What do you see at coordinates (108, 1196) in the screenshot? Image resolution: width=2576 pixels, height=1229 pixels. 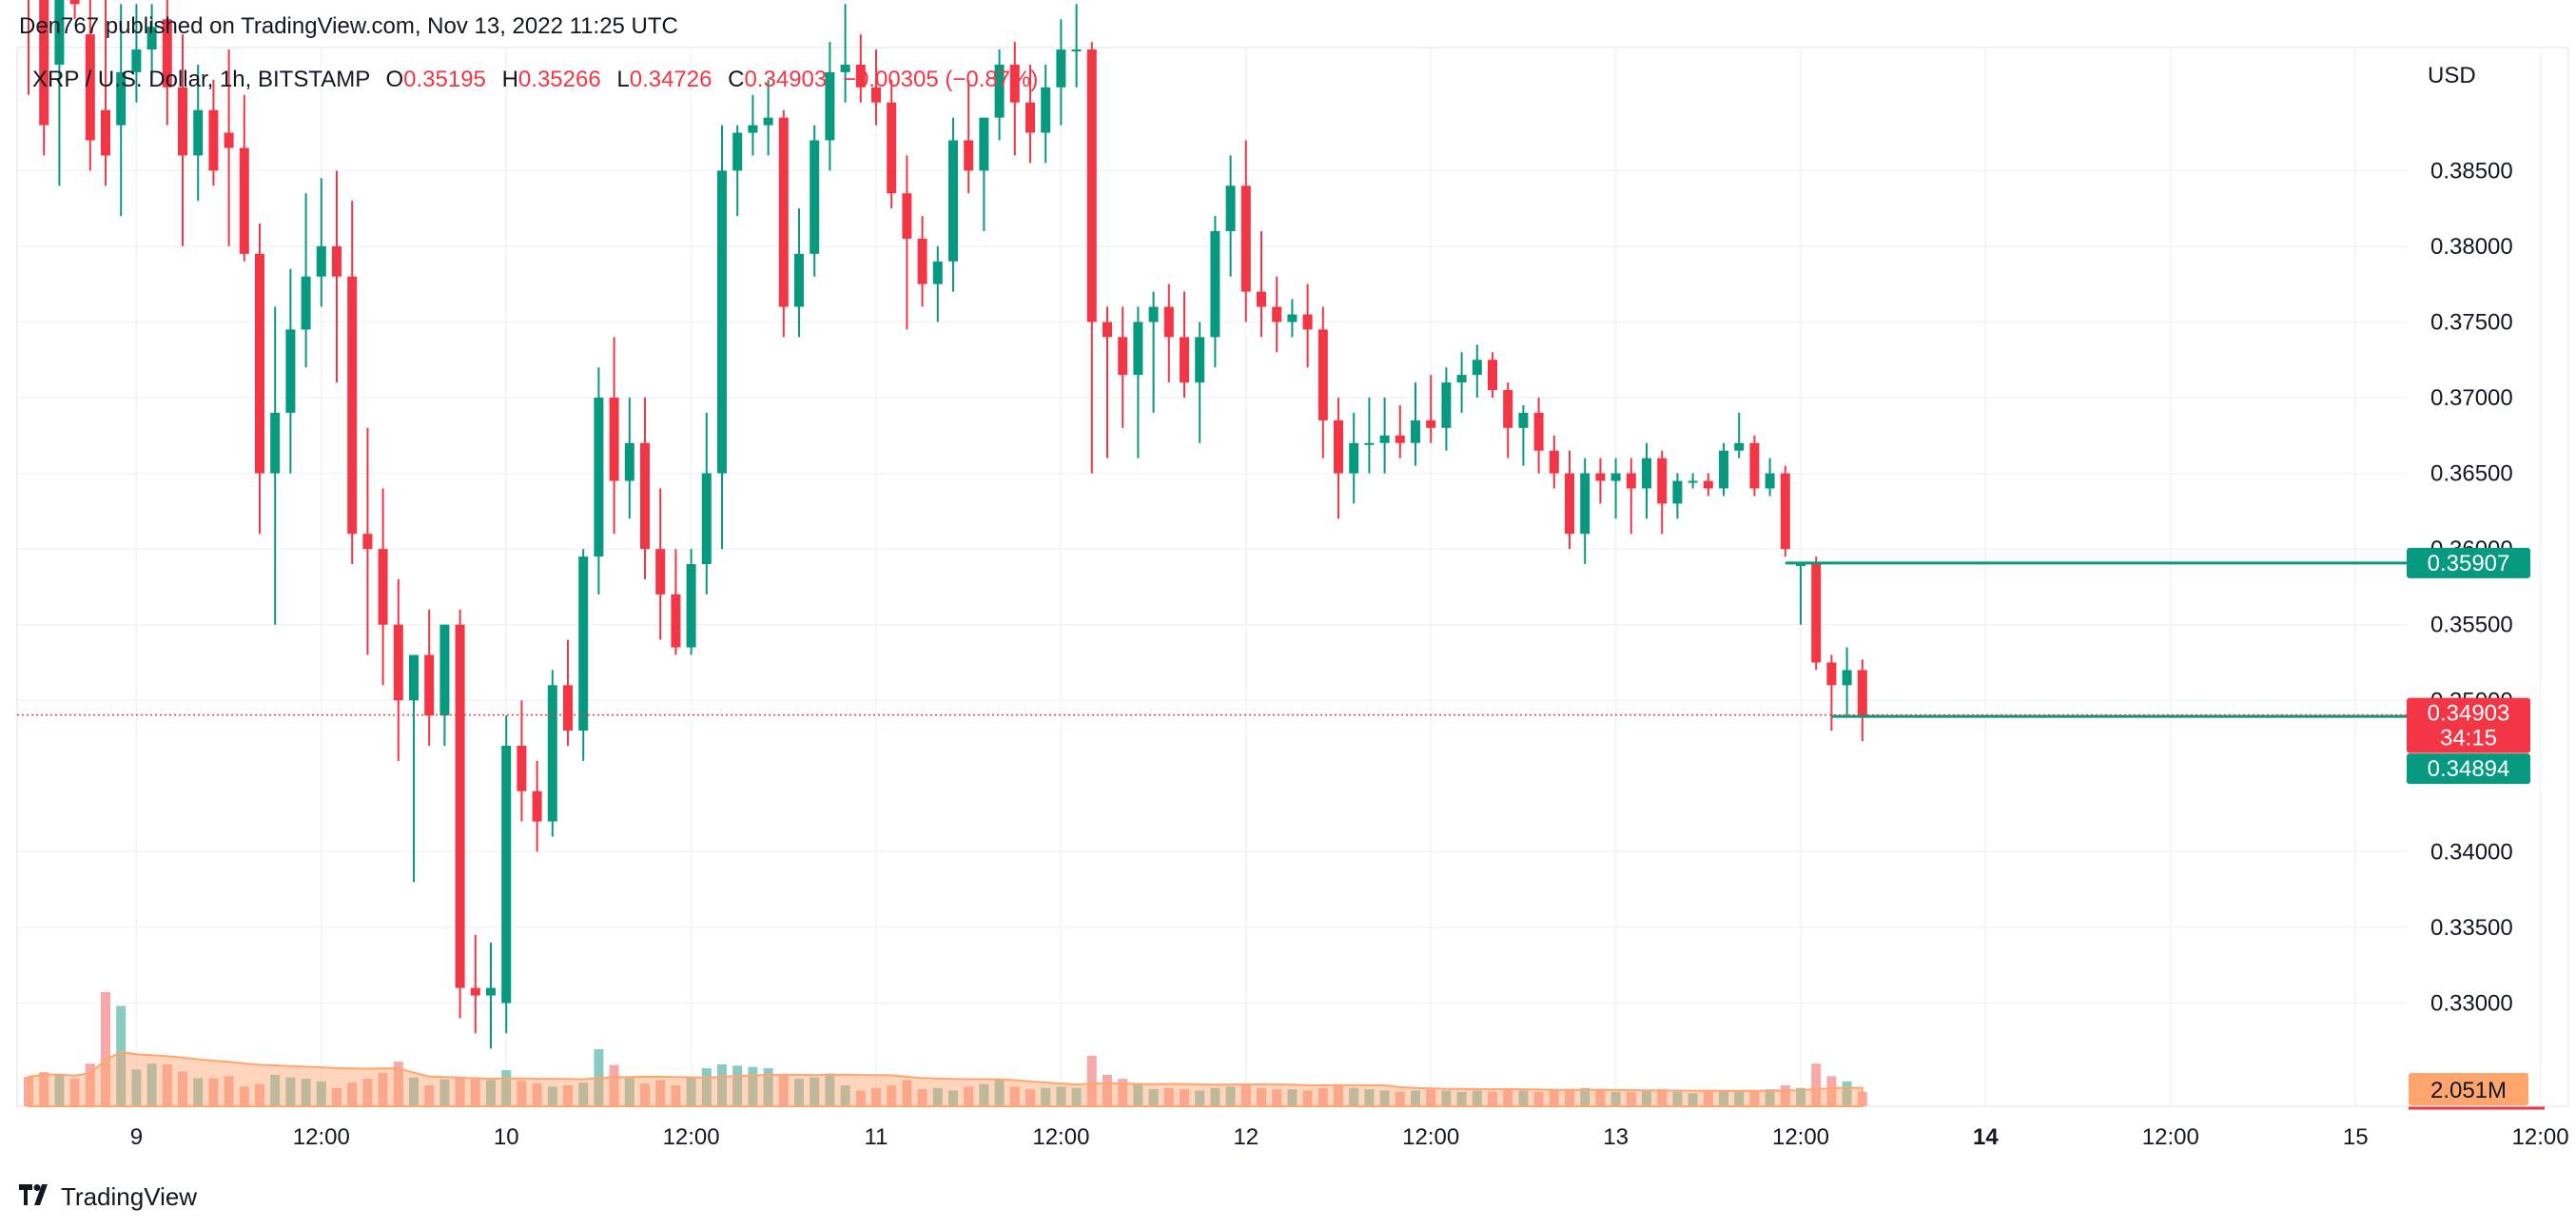 I see `tradingview-logo: TradingView` at bounding box center [108, 1196].